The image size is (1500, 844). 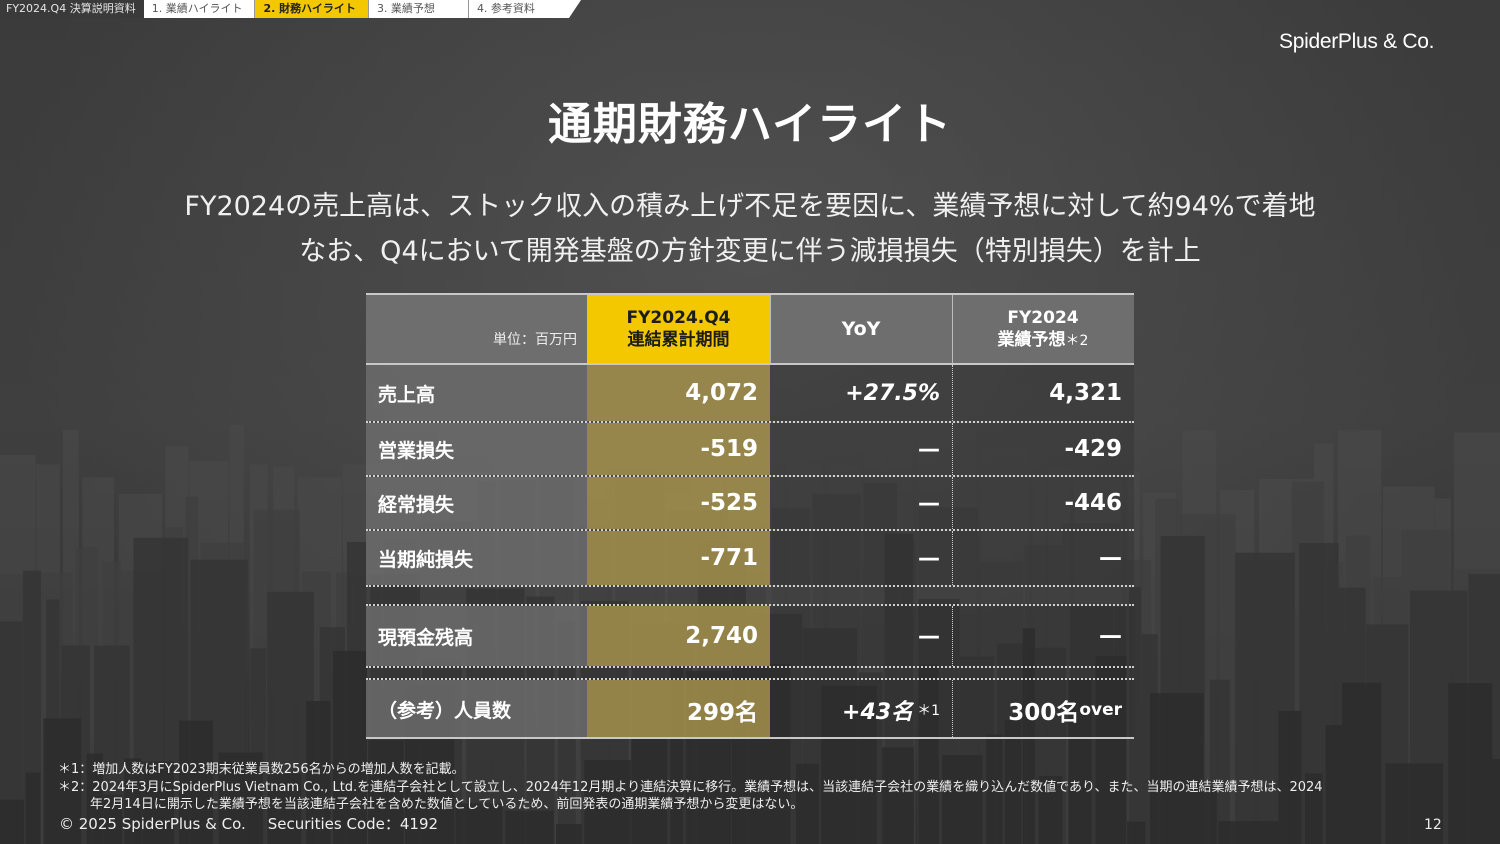 What do you see at coordinates (476, 558) in the screenshot?
I see `row-label: 当期純損失` at bounding box center [476, 558].